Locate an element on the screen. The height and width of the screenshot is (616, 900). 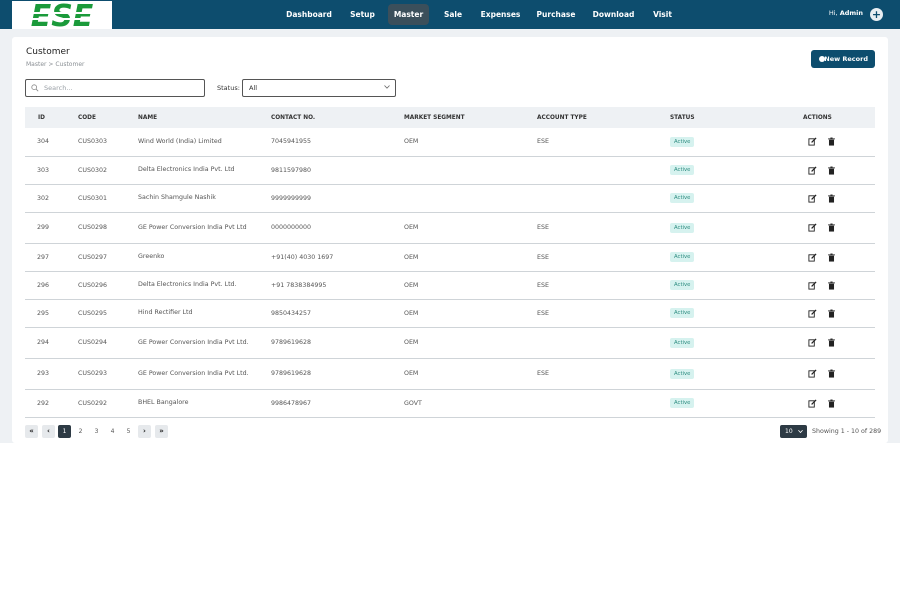
cell-name: BHEL Bangalore is located at coordinates (163, 403).